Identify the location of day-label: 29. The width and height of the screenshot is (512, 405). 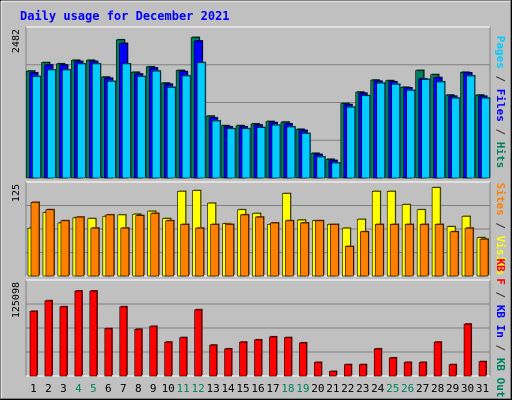
(452, 388).